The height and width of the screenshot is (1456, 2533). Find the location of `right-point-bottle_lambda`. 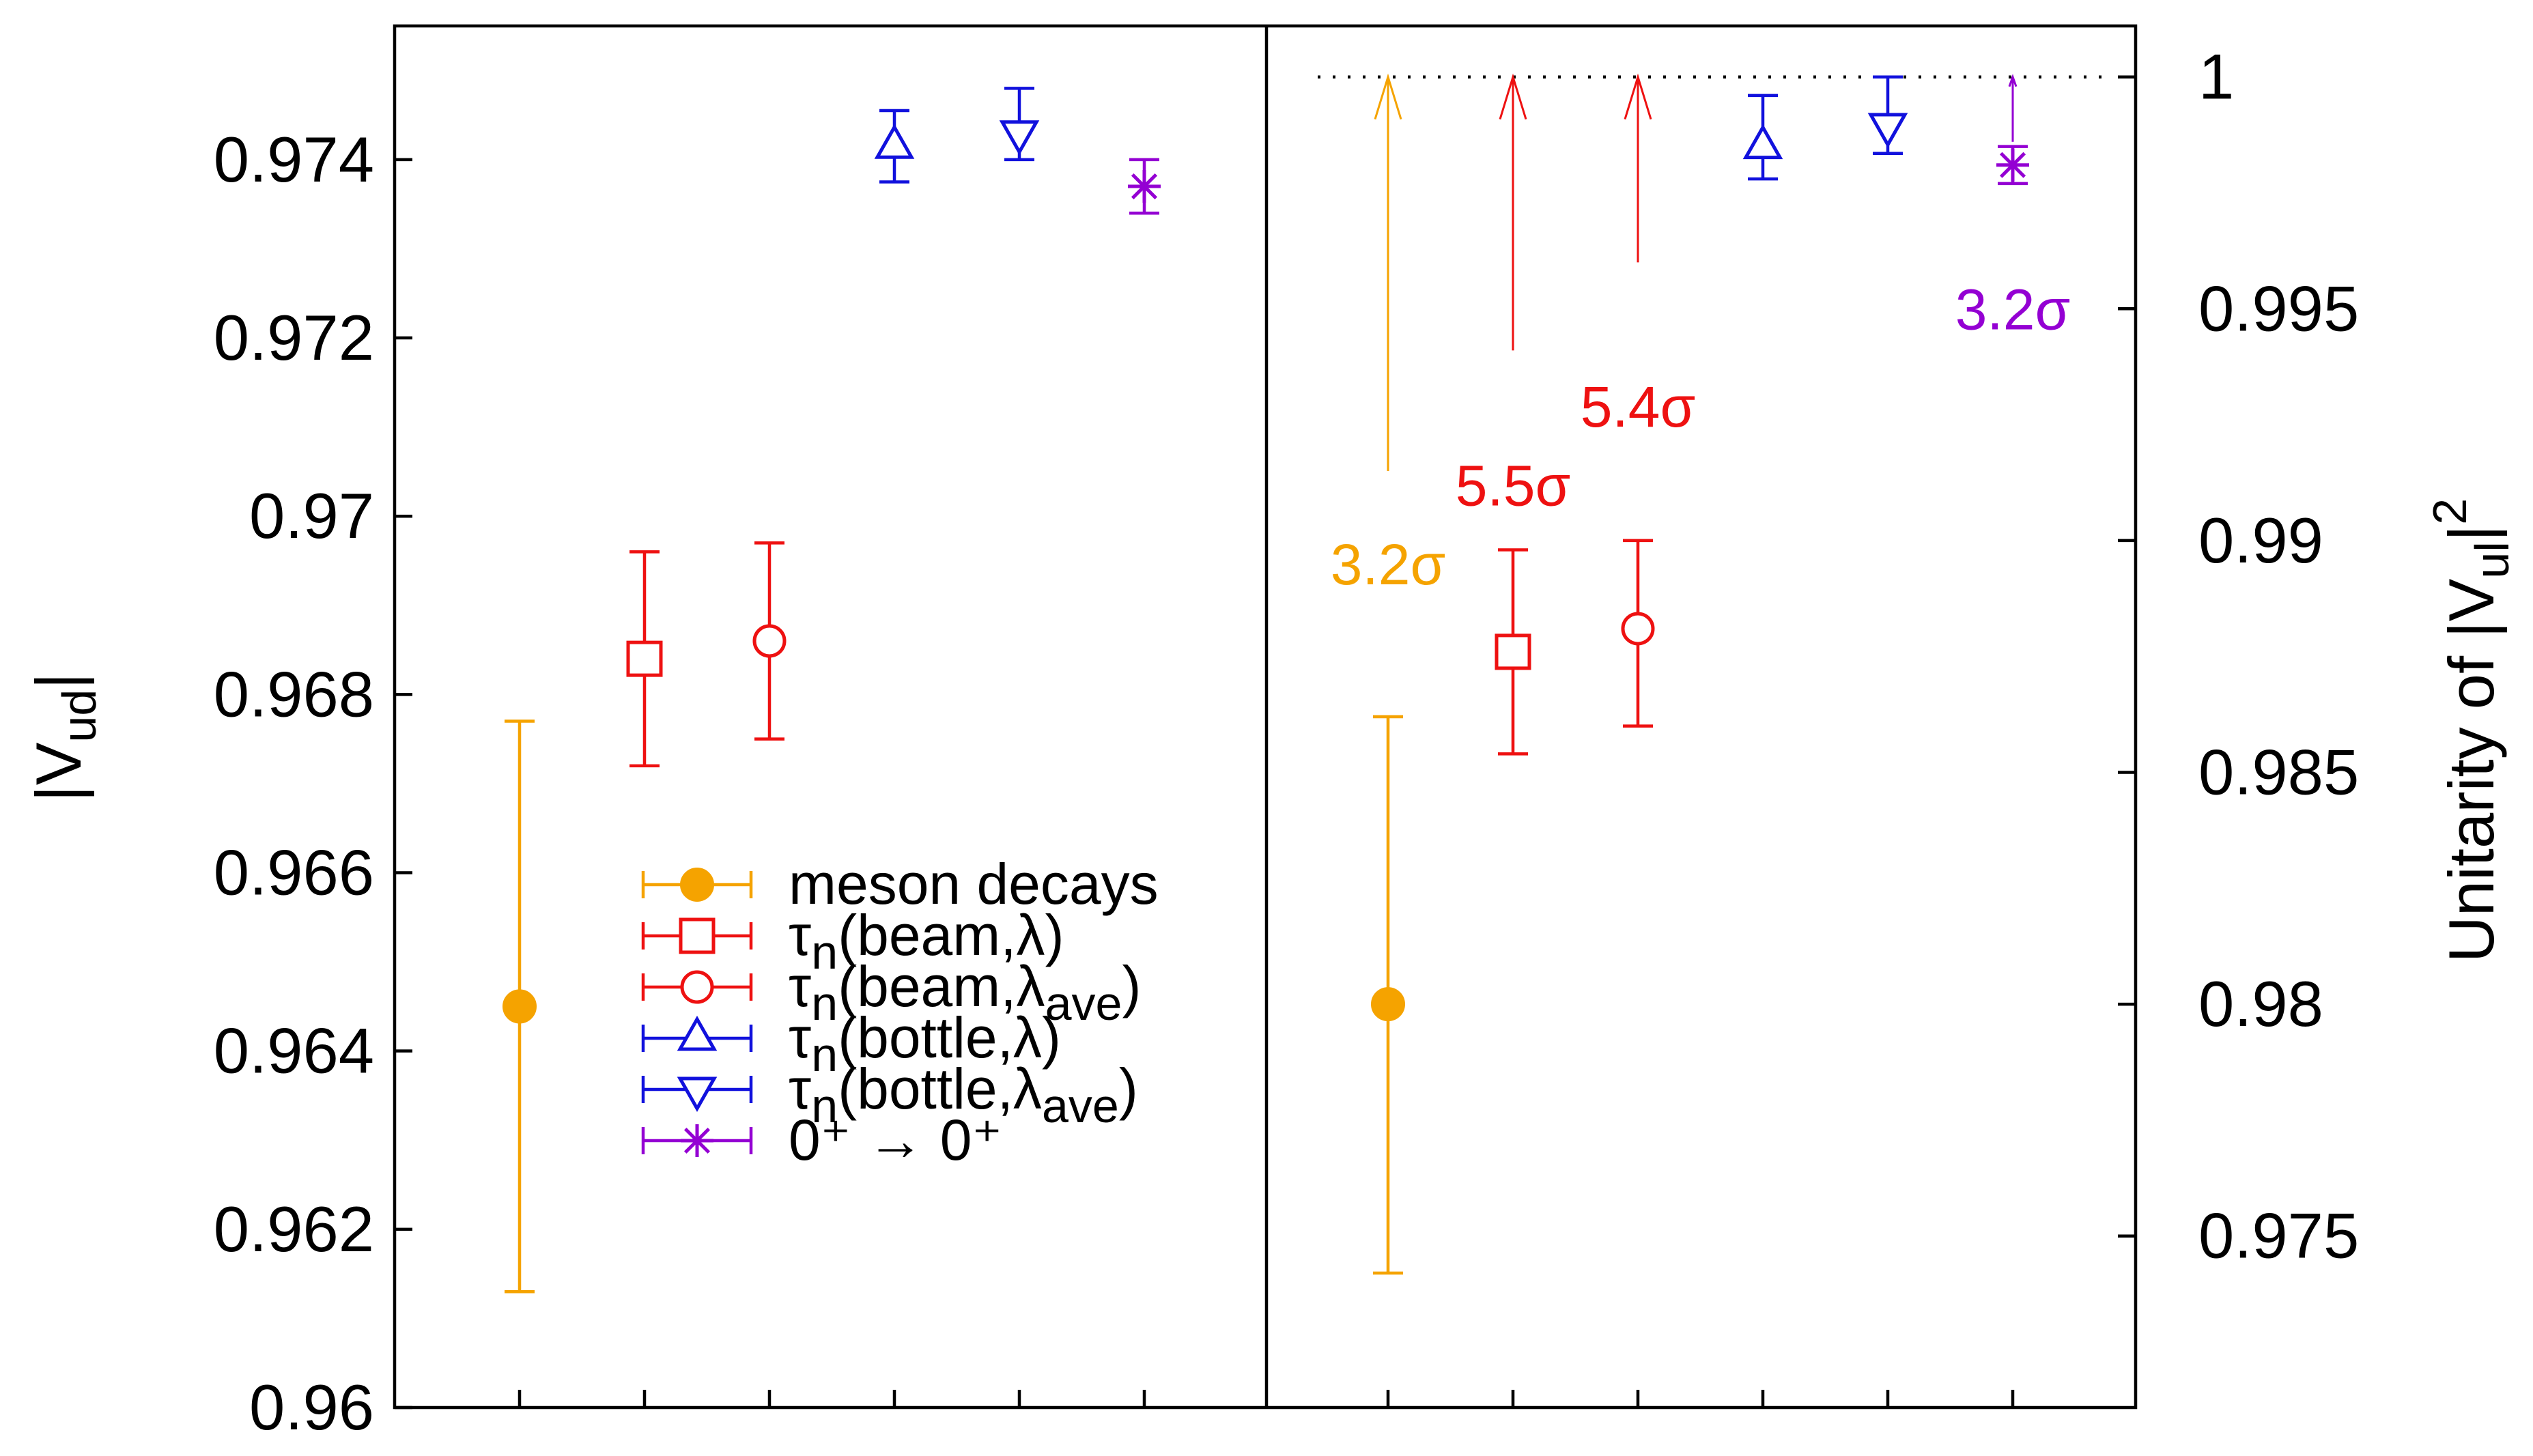

right-point-bottle_lambda is located at coordinates (1762, 142).